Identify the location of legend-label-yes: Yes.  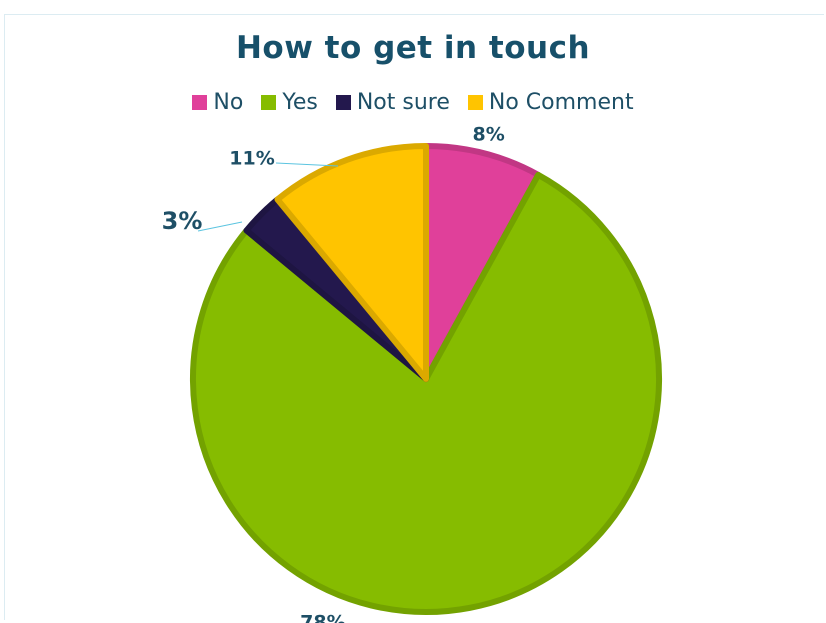
(300, 102).